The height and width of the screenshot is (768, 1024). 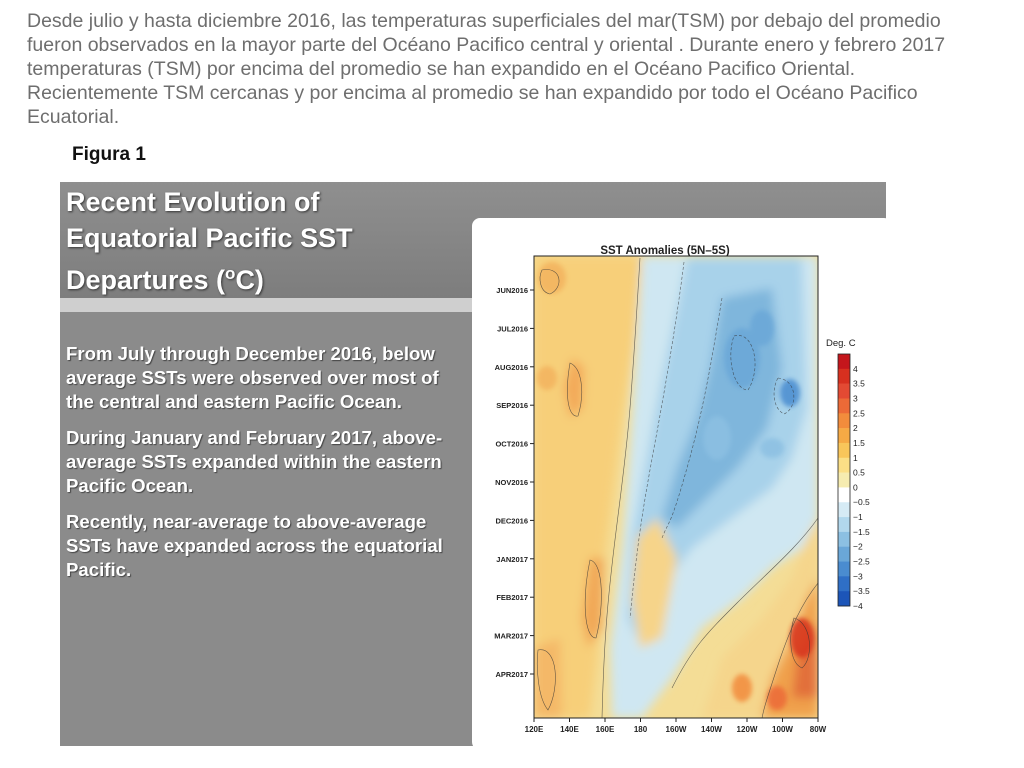 I want to click on colorbar-label: 3.5, so click(x=859, y=384).